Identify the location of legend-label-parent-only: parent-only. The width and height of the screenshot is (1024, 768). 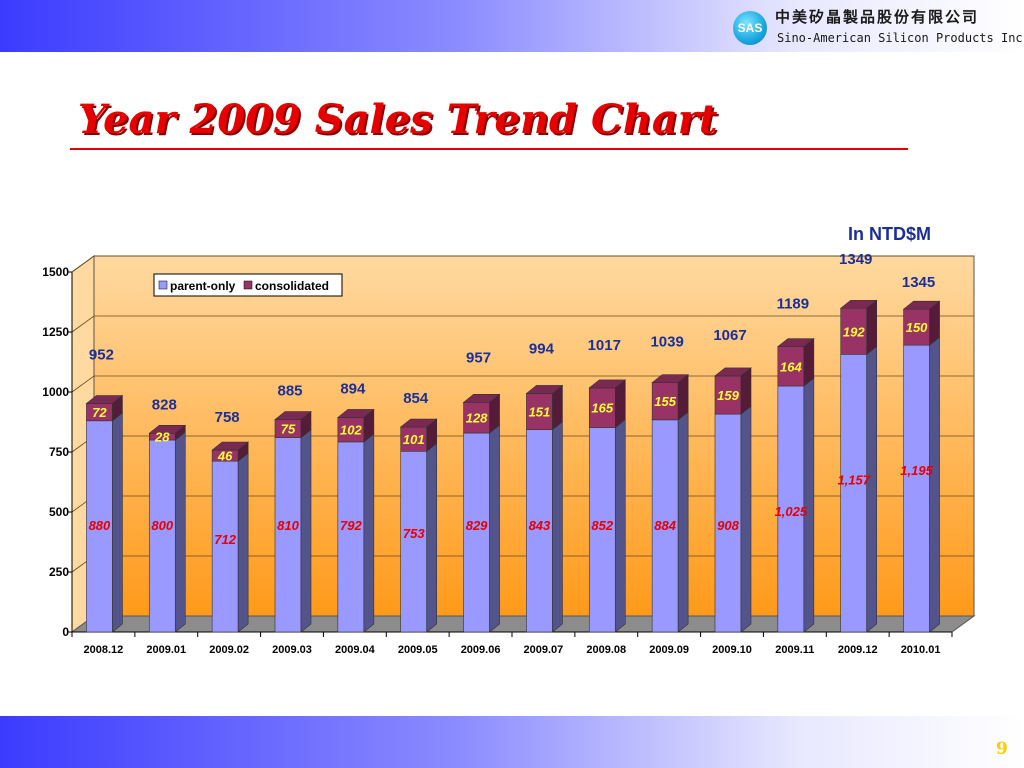
(203, 286).